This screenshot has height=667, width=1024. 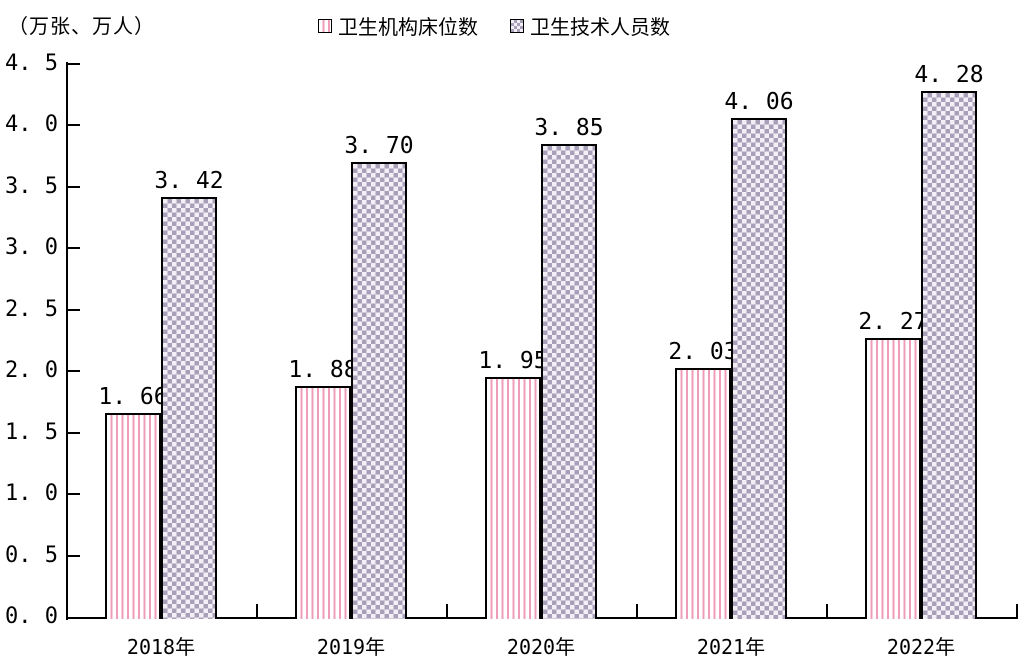 I want to click on bar-value-label: 1. 88, so click(x=323, y=369).